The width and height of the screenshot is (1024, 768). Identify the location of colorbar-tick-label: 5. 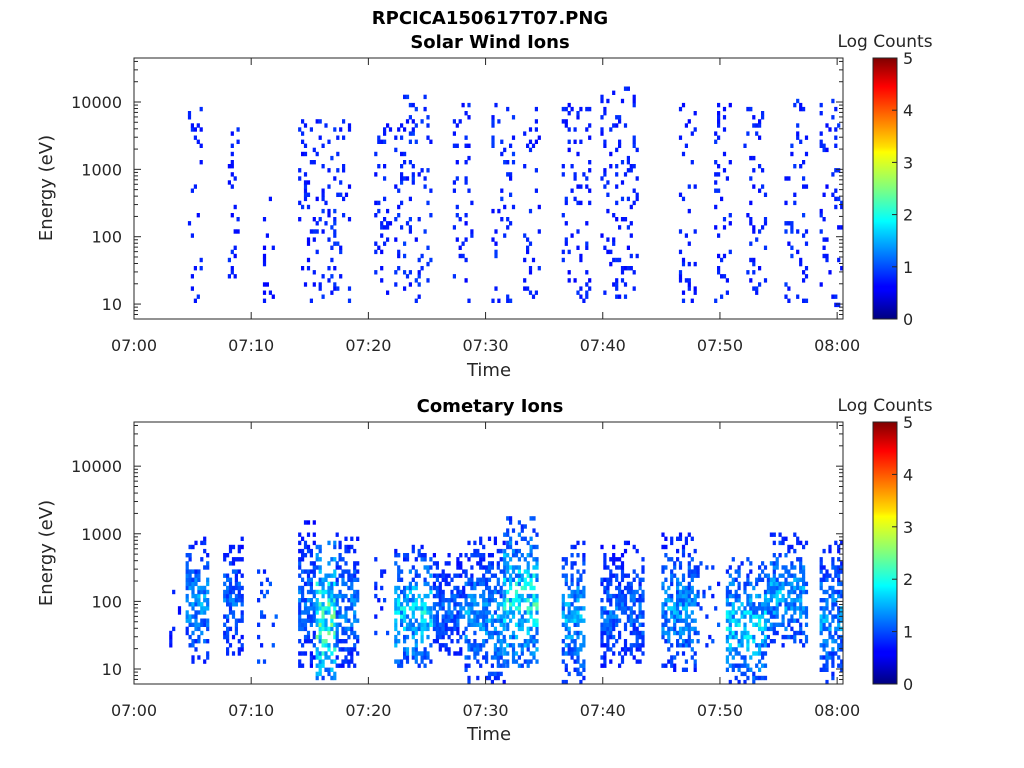
(908, 422).